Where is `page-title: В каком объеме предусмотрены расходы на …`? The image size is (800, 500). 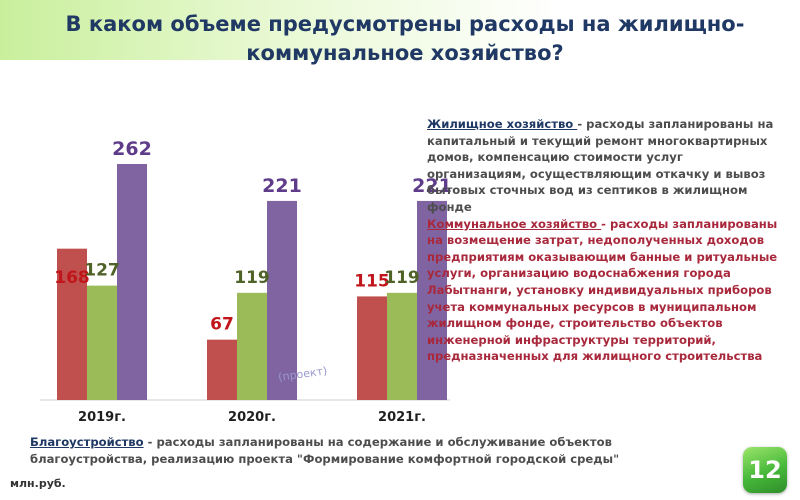
page-title: В каком объеме предусмотрены расходы на … is located at coordinates (405, 38).